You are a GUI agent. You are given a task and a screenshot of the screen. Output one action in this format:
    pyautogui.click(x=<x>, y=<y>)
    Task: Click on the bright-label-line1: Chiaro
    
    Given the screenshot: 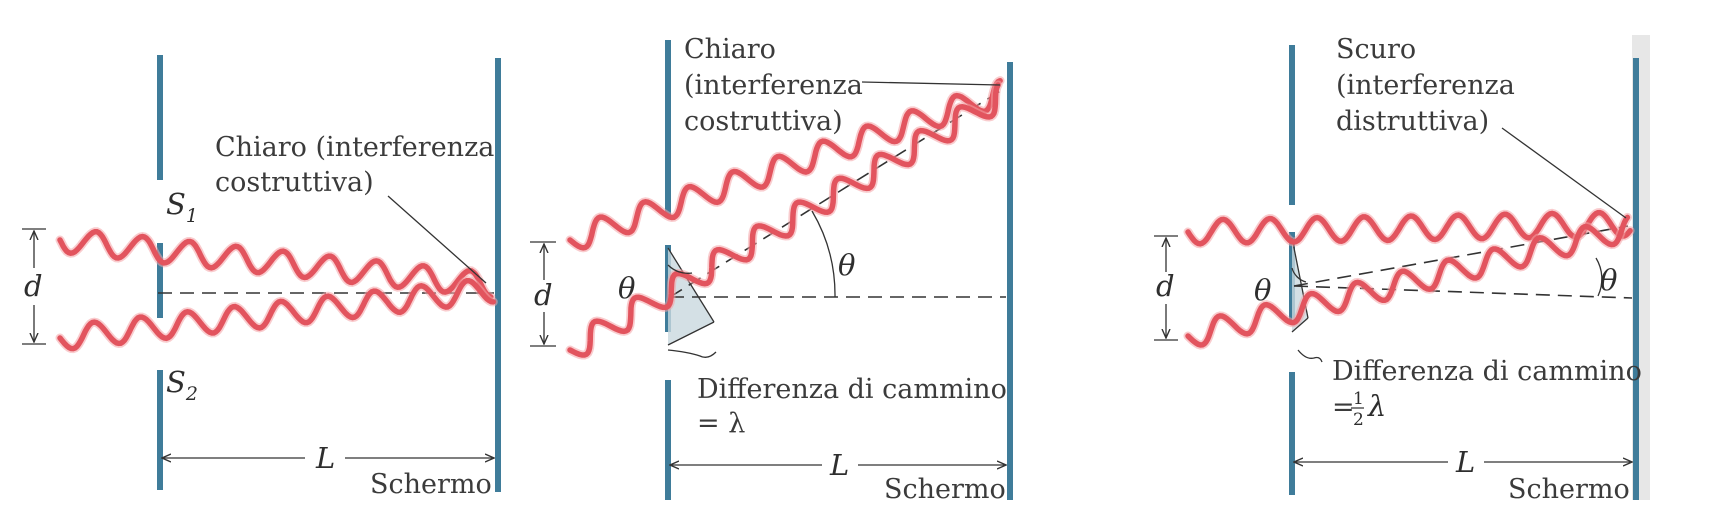 What is the action you would take?
    pyautogui.click(x=730, y=49)
    